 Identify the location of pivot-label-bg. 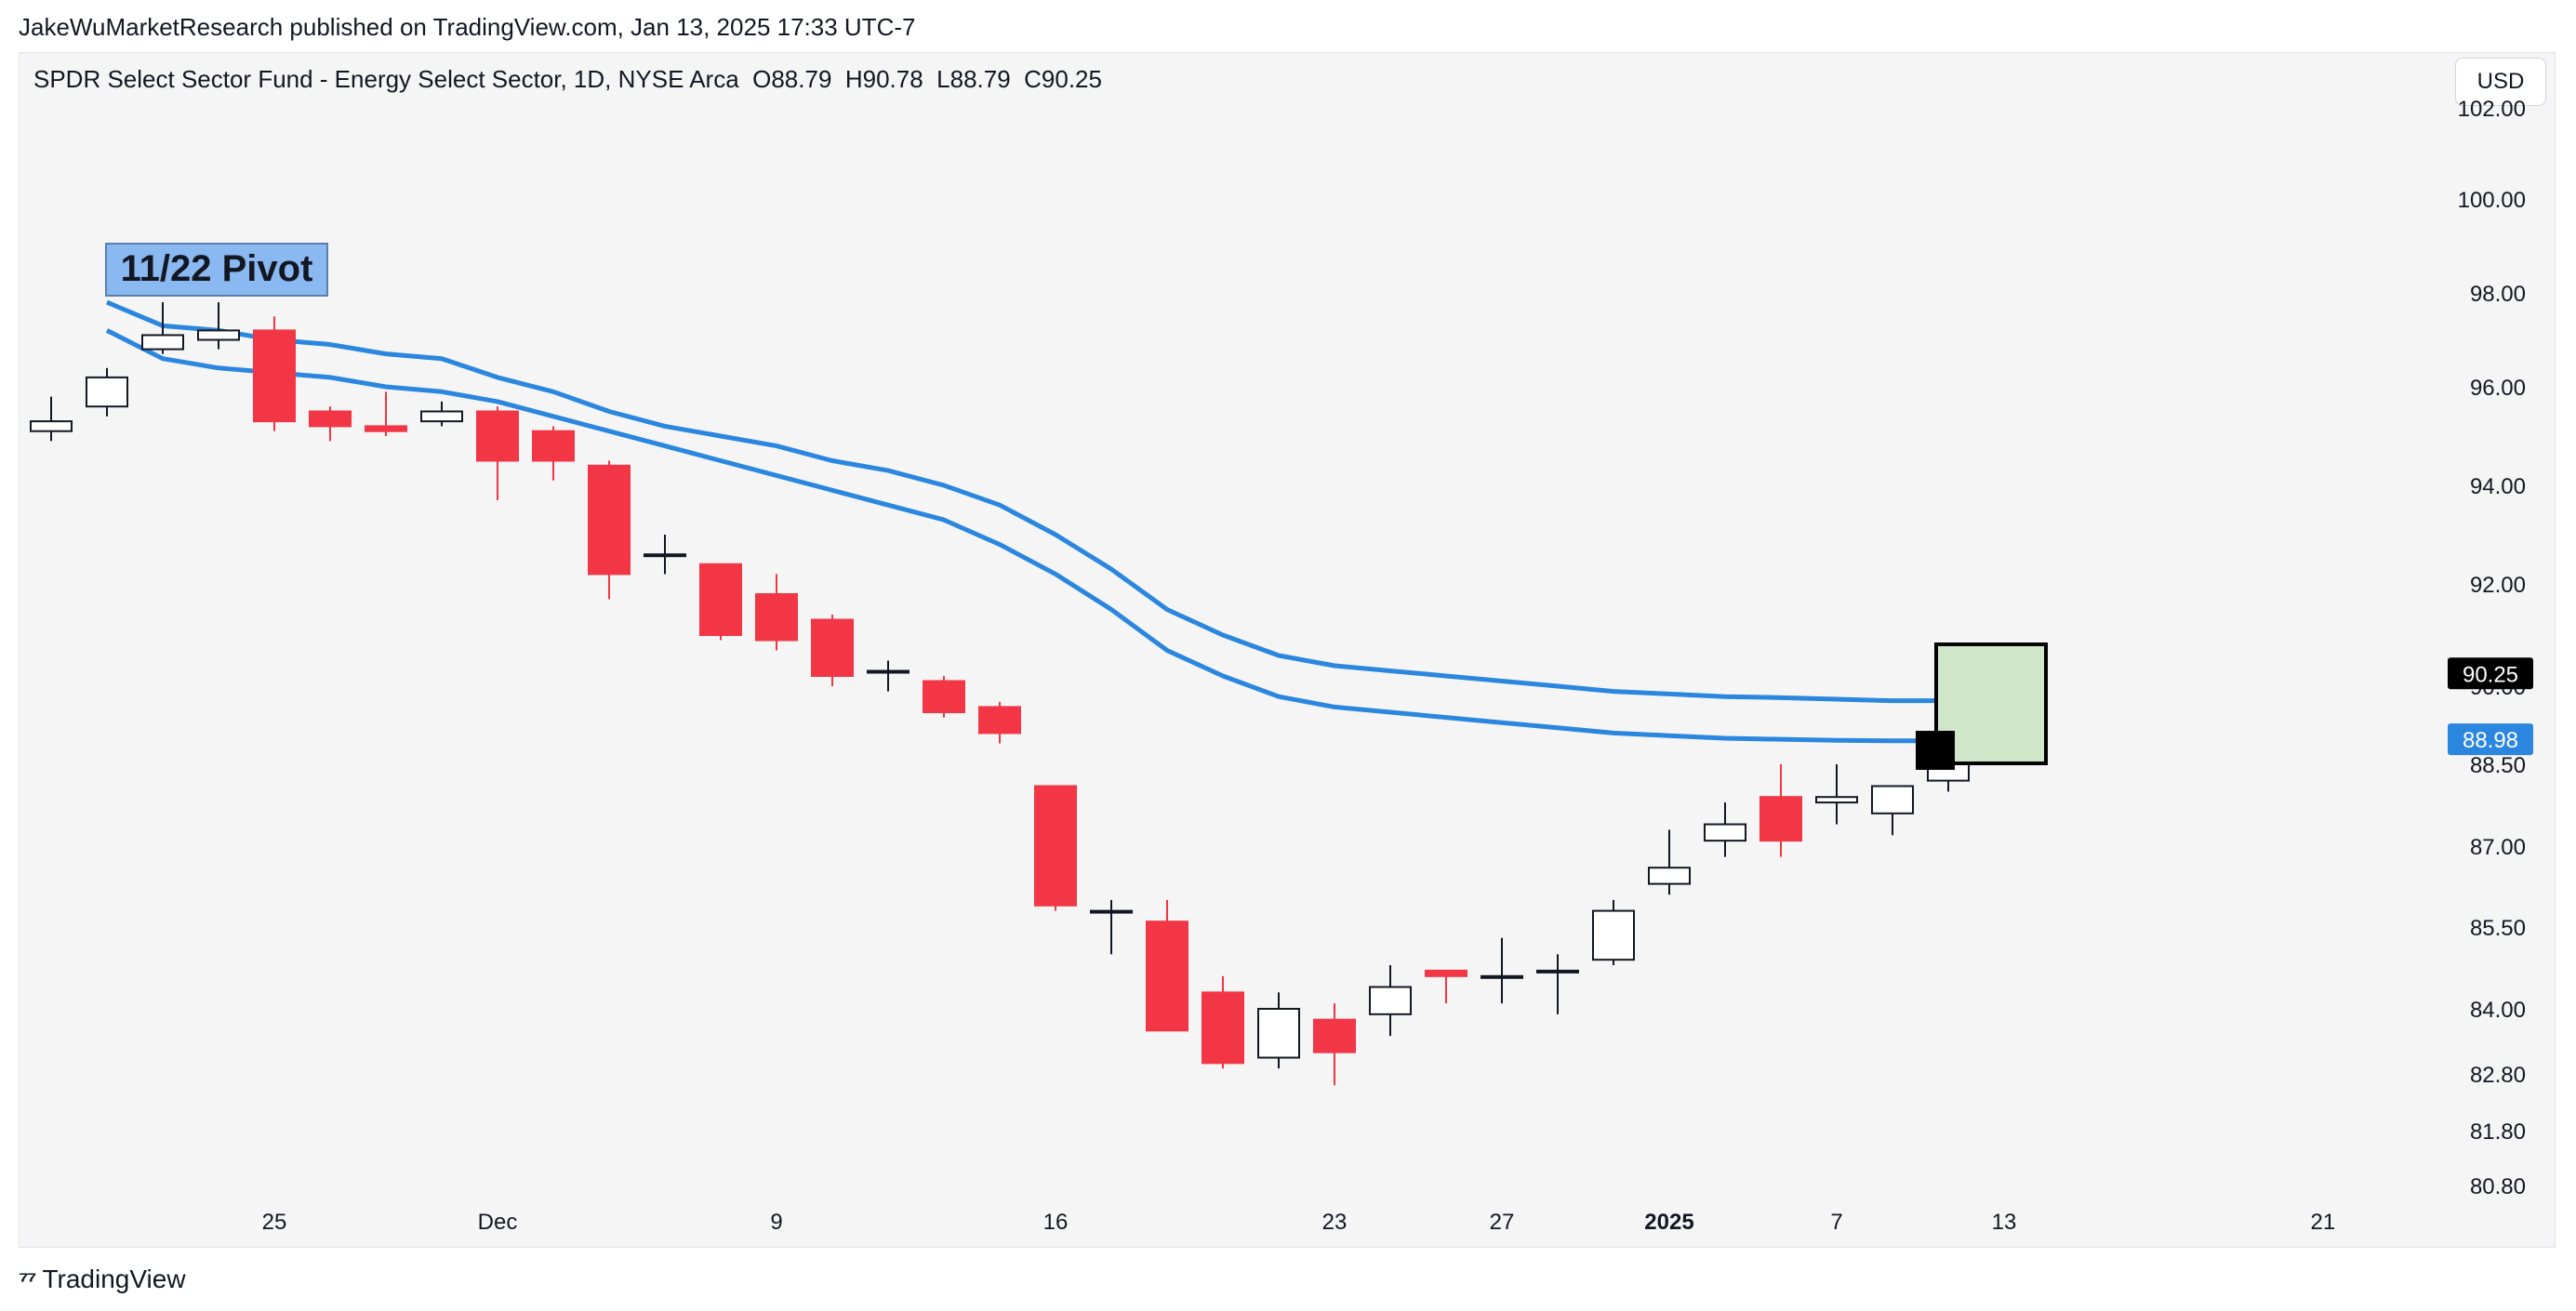
(216, 270).